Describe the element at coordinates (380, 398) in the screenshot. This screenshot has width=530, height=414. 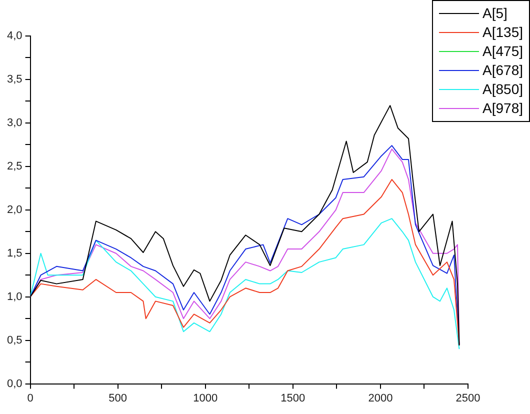
I see `x-tick-label: 2000` at that location.